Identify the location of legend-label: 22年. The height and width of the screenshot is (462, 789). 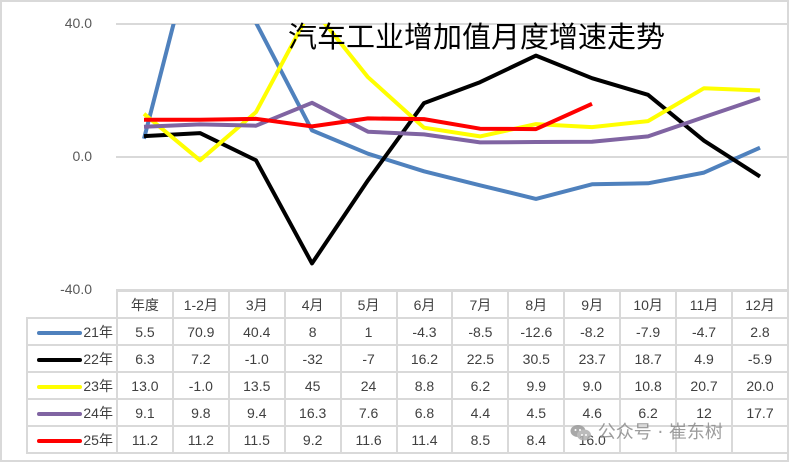
(98, 358).